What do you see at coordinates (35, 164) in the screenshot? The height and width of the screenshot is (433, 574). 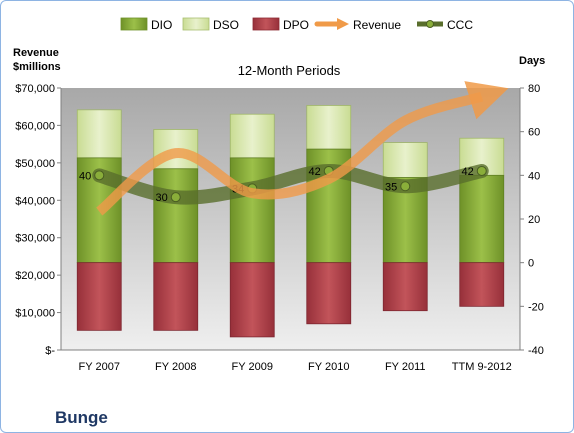 I see `left-axis-tick-label: $50,000` at bounding box center [35, 164].